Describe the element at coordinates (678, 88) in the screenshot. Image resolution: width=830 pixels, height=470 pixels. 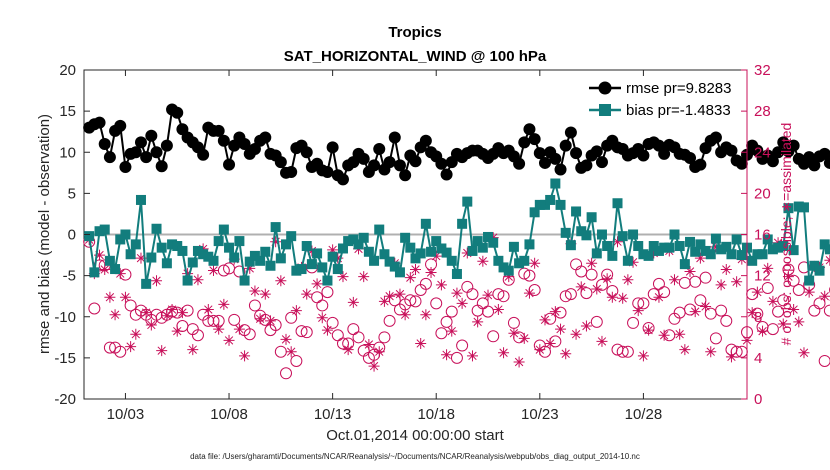
I see `legend-rmse-label: rmse pr=9.8283` at that location.